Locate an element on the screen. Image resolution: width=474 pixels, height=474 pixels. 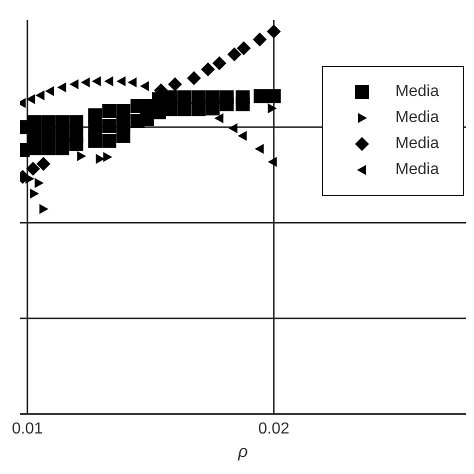
x-tick-label: 0.02 is located at coordinates (274, 429).